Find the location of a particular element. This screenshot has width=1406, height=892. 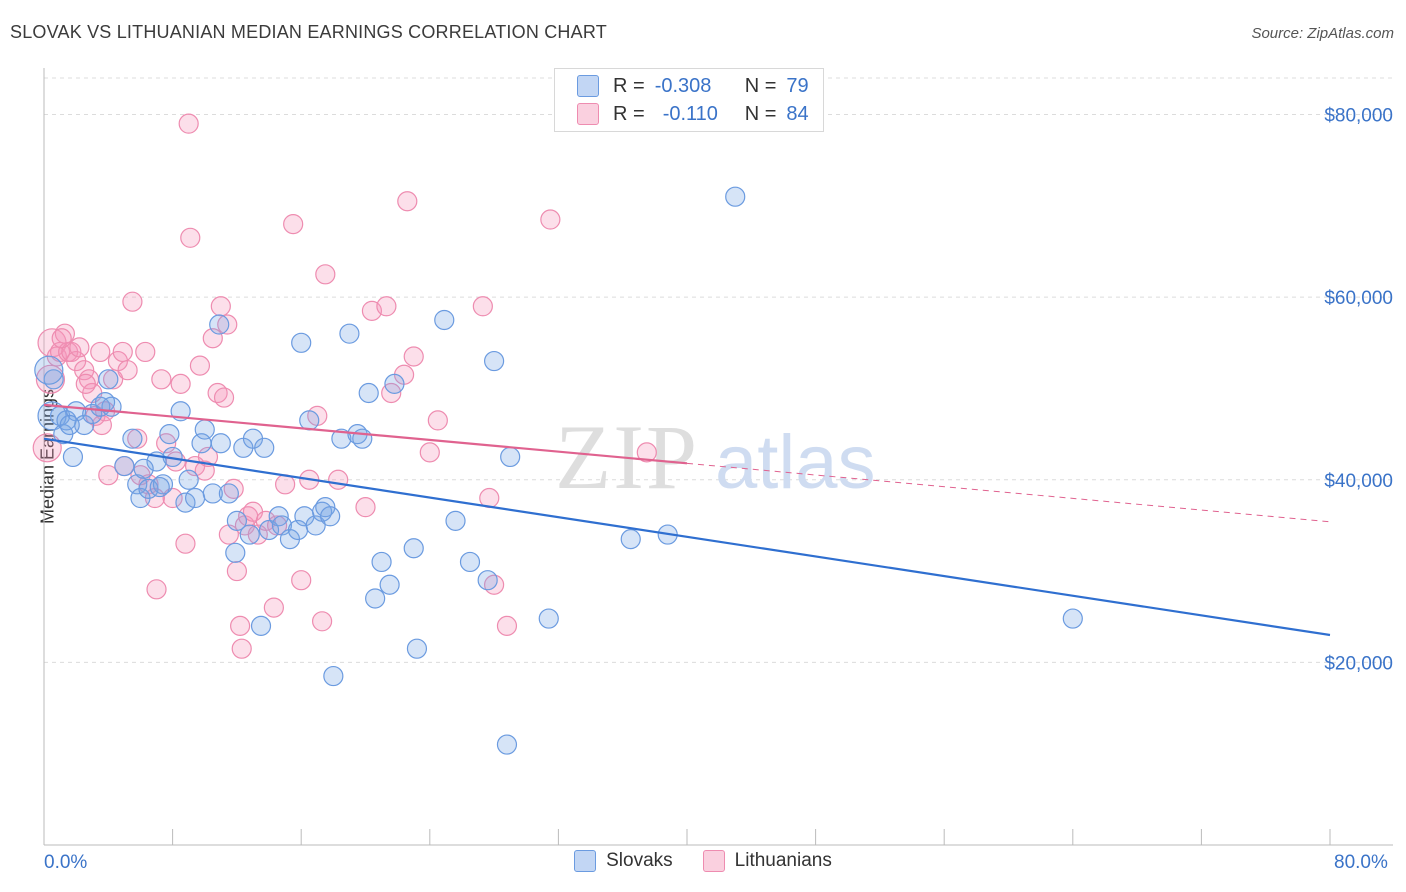

watermark-atlas: atlas is located at coordinates (795, 462).